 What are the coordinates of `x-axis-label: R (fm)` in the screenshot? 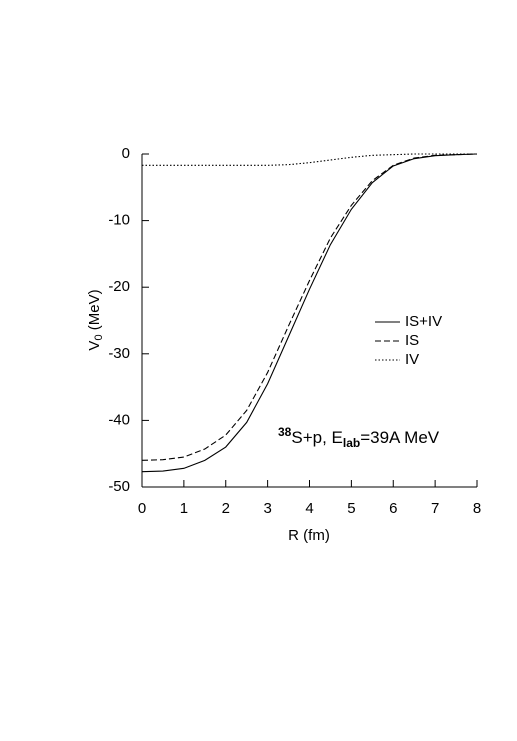 It's located at (309, 535).